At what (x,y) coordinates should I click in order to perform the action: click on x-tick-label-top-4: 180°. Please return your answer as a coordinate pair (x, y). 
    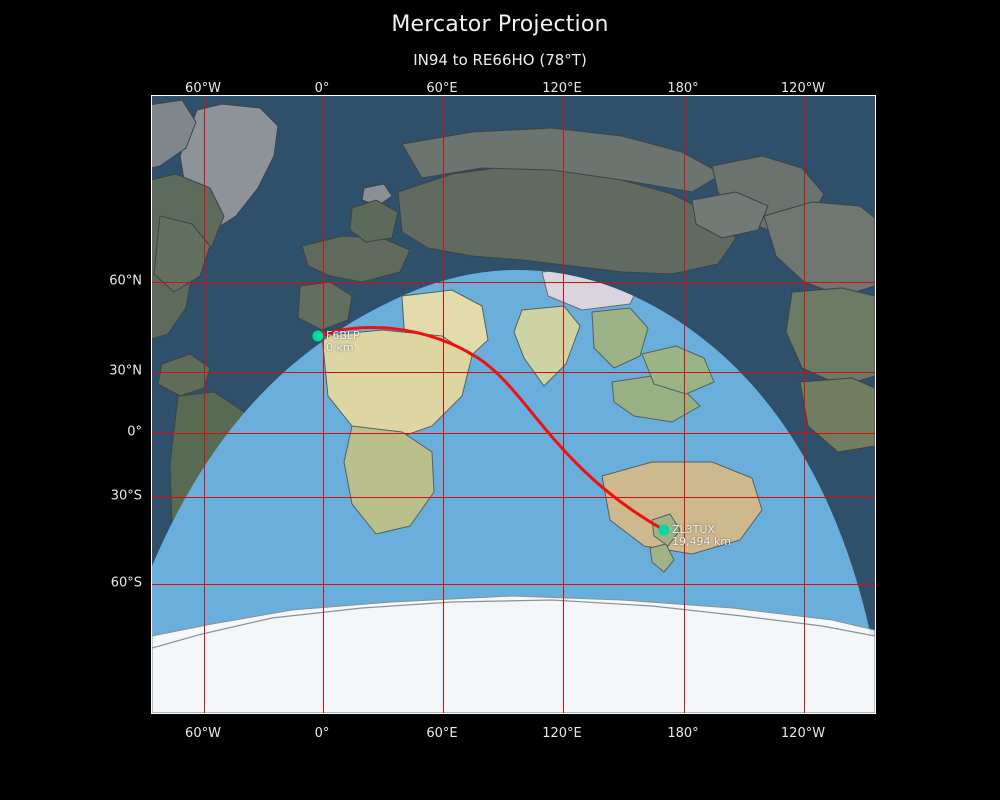
    Looking at the image, I should click on (683, 88).